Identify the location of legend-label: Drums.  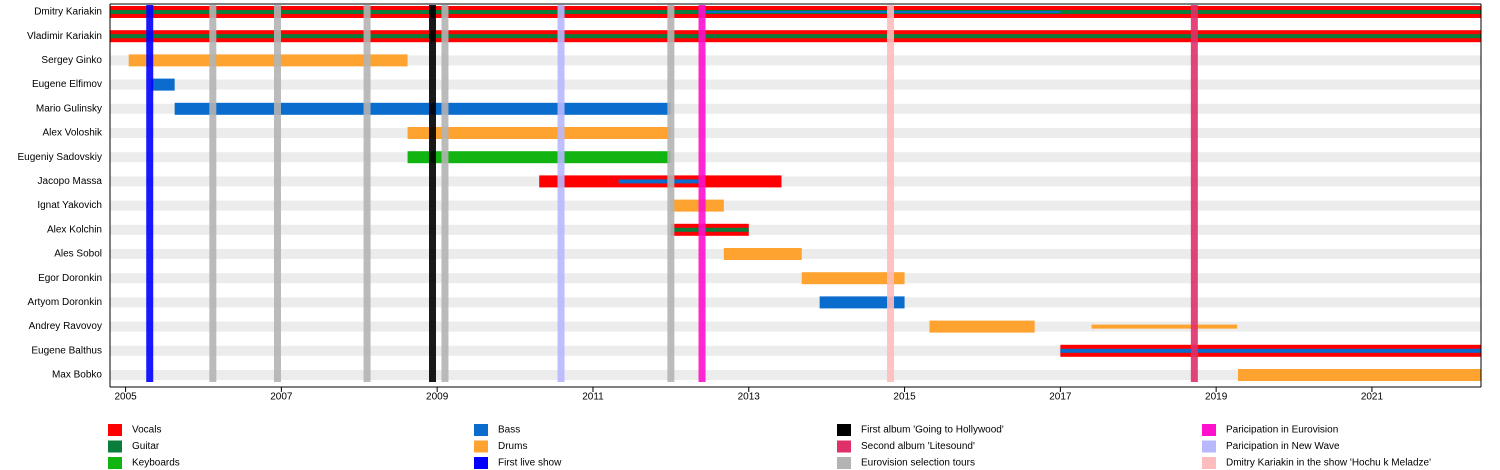
(512, 446).